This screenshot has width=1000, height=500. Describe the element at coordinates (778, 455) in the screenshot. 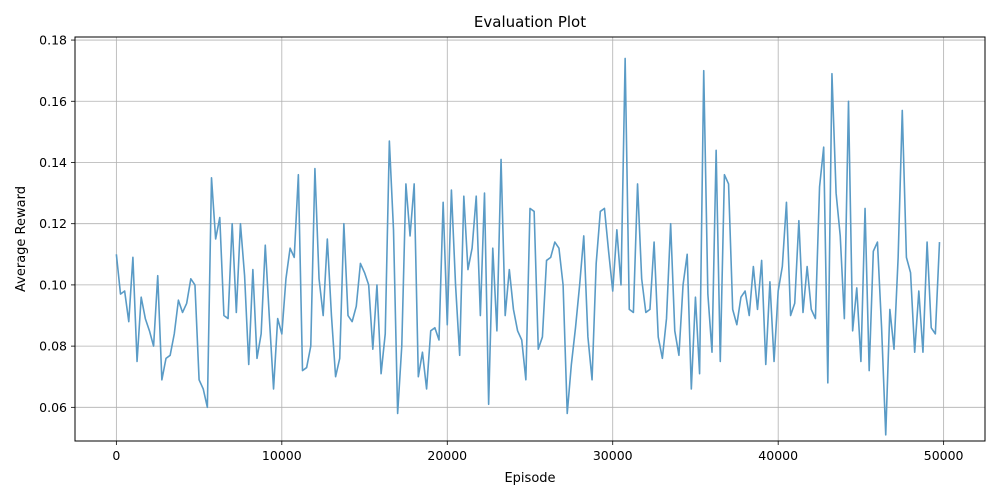

I see `x-tick-label: 40000` at that location.